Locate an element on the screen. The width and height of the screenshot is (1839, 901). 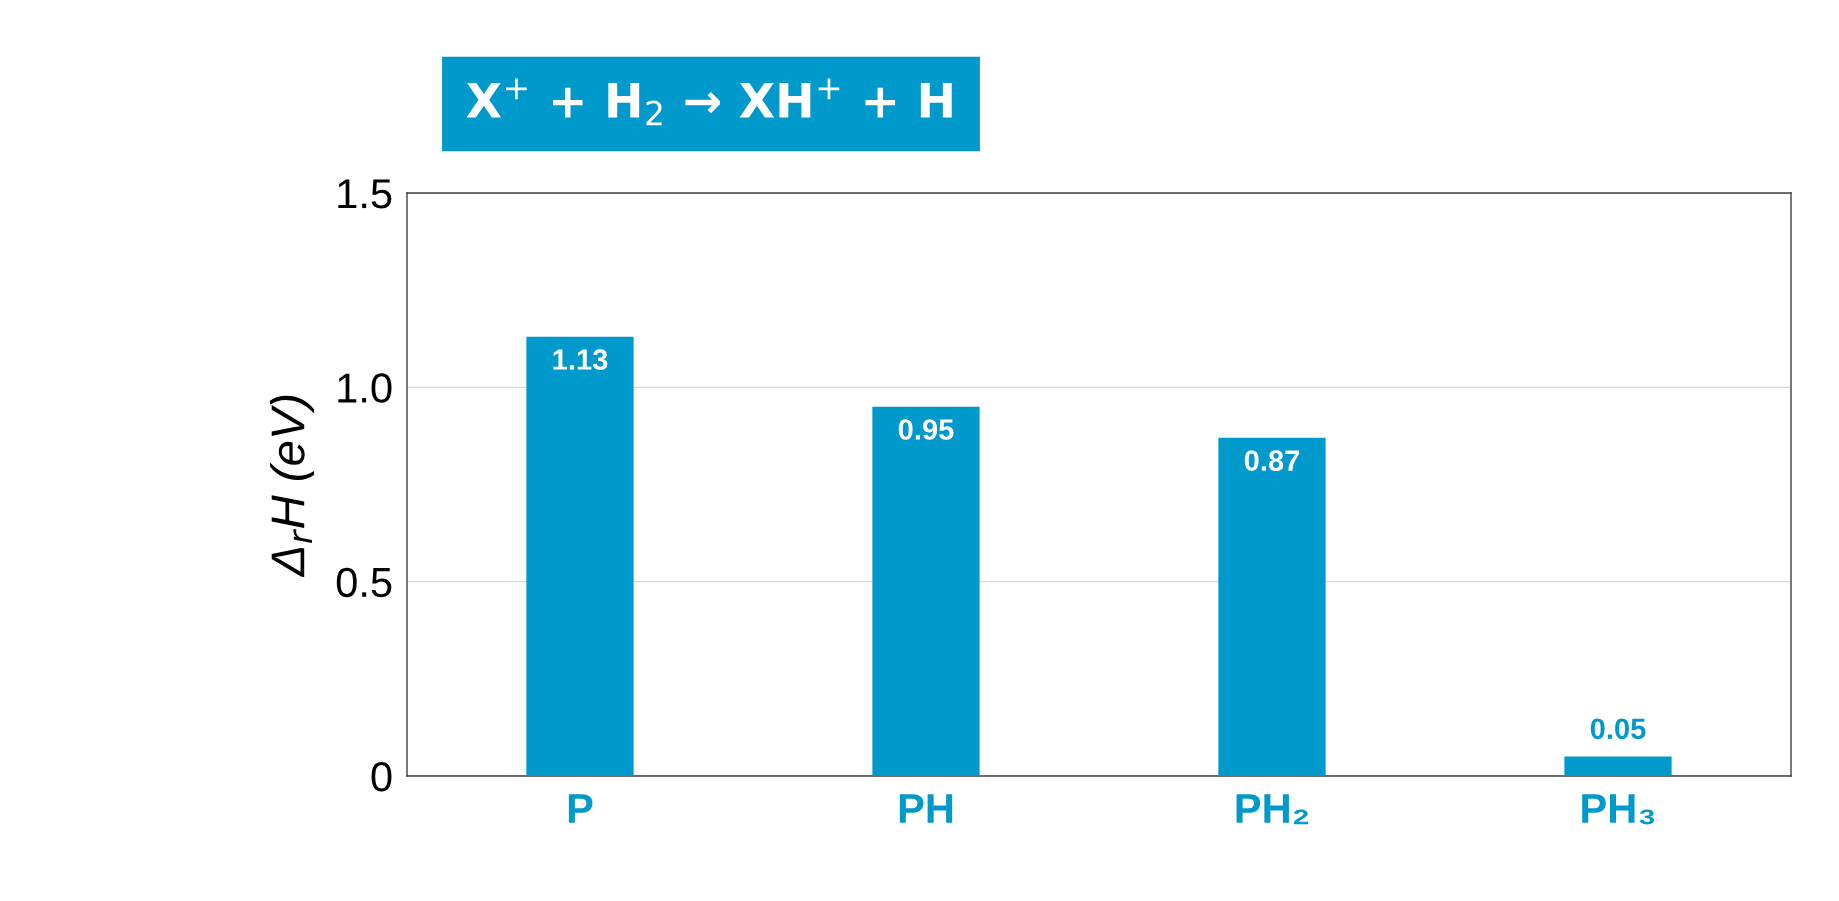
y-axis-title: Δ$_{r}$H (eV) is located at coordinates (291, 486).